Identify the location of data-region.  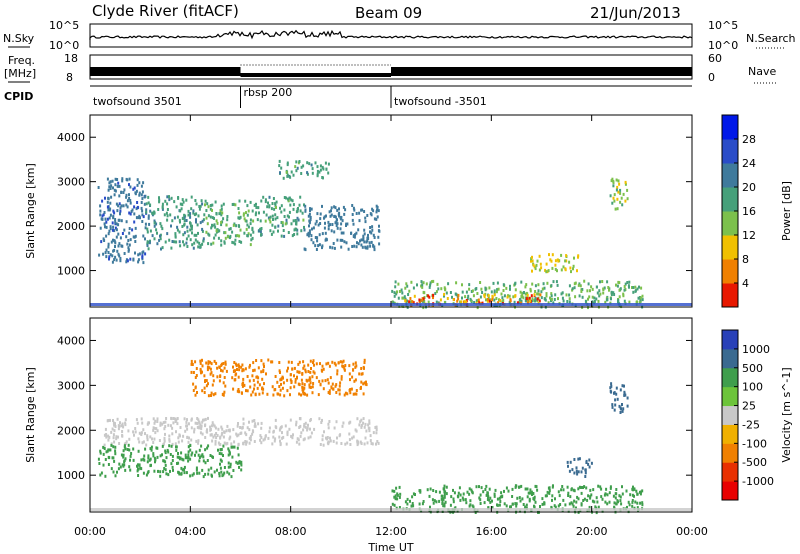
(579, 467).